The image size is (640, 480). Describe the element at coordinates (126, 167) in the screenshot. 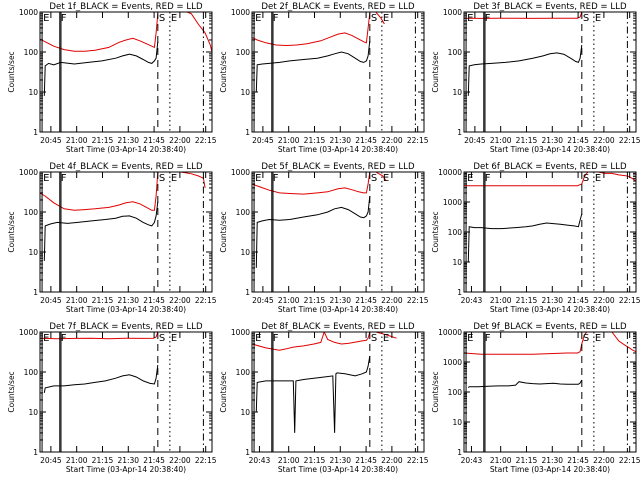

I see `panel-title: Det 4f_BLACK = Events, RED = LLD` at that location.